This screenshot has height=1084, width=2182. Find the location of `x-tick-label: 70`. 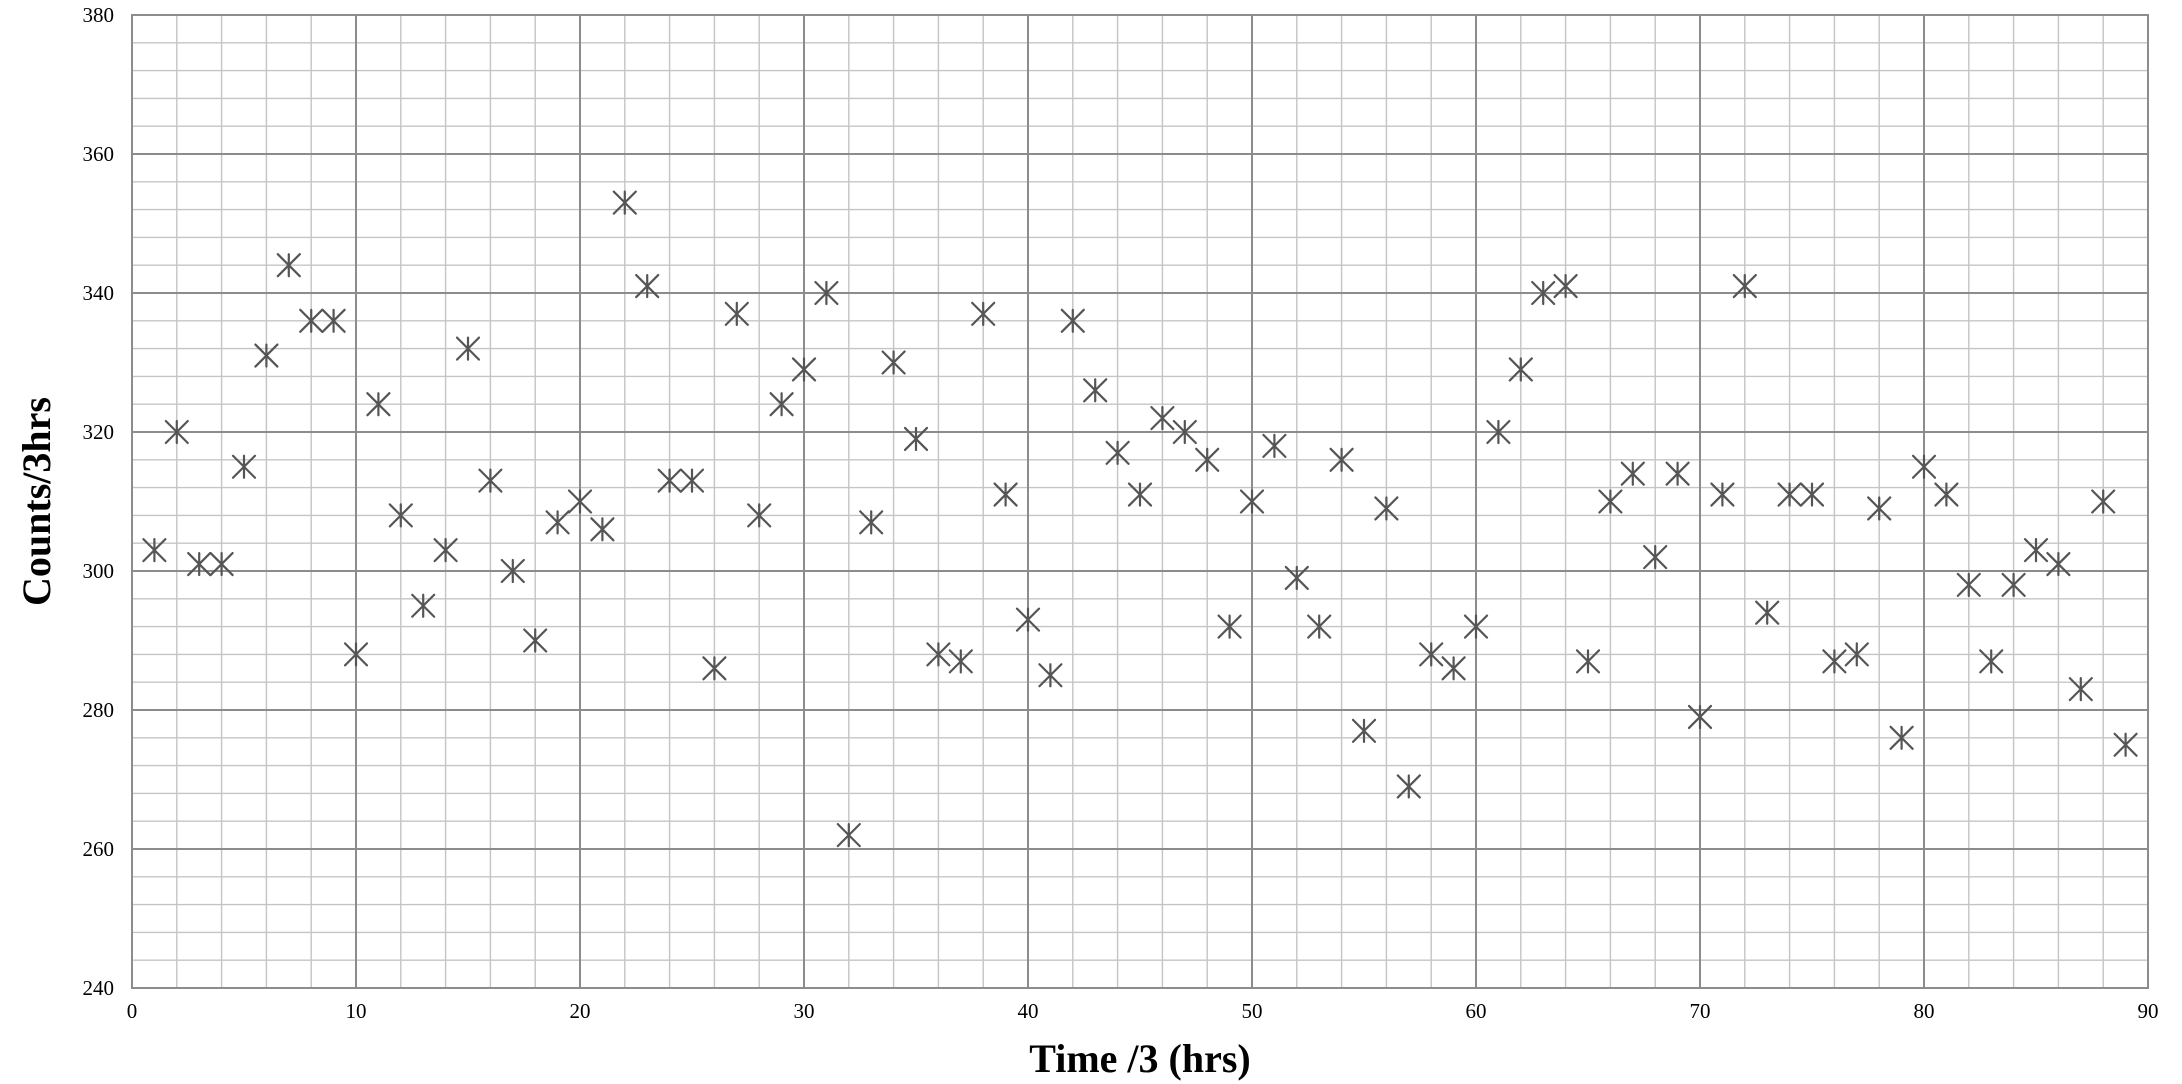

x-tick-label: 70 is located at coordinates (1700, 1011).